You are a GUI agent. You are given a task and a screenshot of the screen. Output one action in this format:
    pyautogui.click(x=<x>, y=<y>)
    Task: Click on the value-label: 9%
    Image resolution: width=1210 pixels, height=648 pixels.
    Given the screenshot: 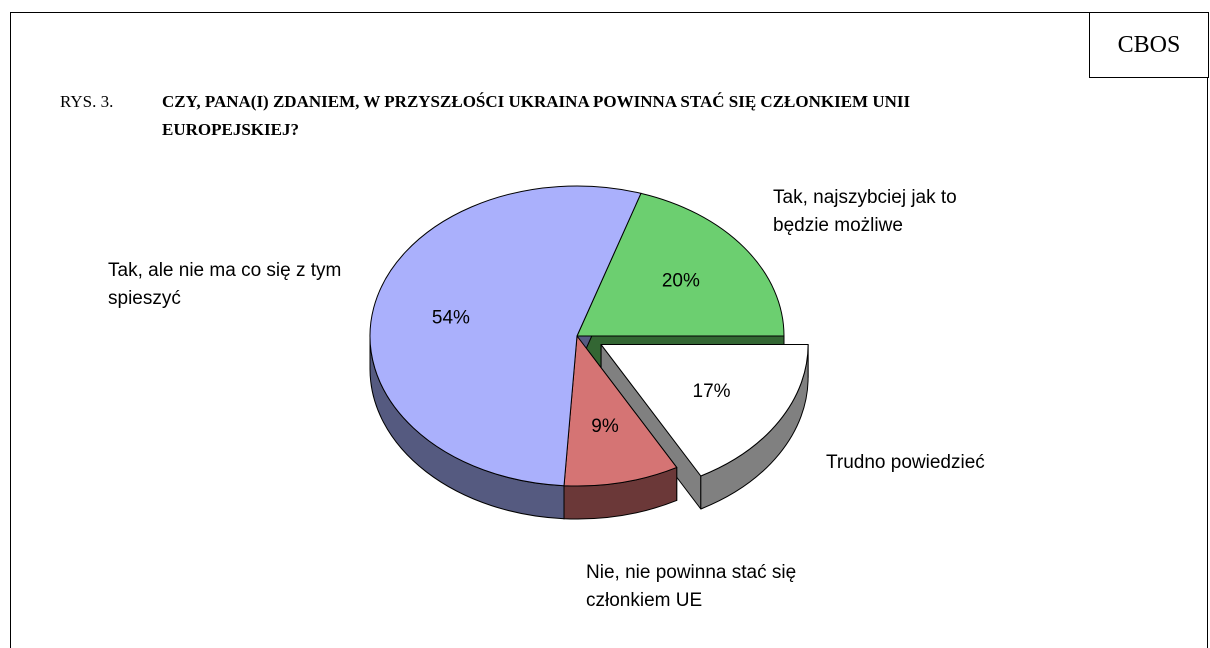 What is the action you would take?
    pyautogui.click(x=605, y=426)
    